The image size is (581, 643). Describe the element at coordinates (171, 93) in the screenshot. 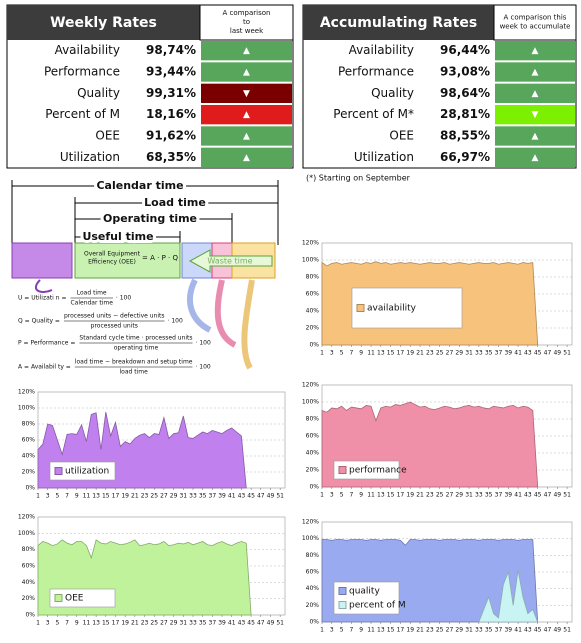

I see `row-value: 99,31%` at that location.